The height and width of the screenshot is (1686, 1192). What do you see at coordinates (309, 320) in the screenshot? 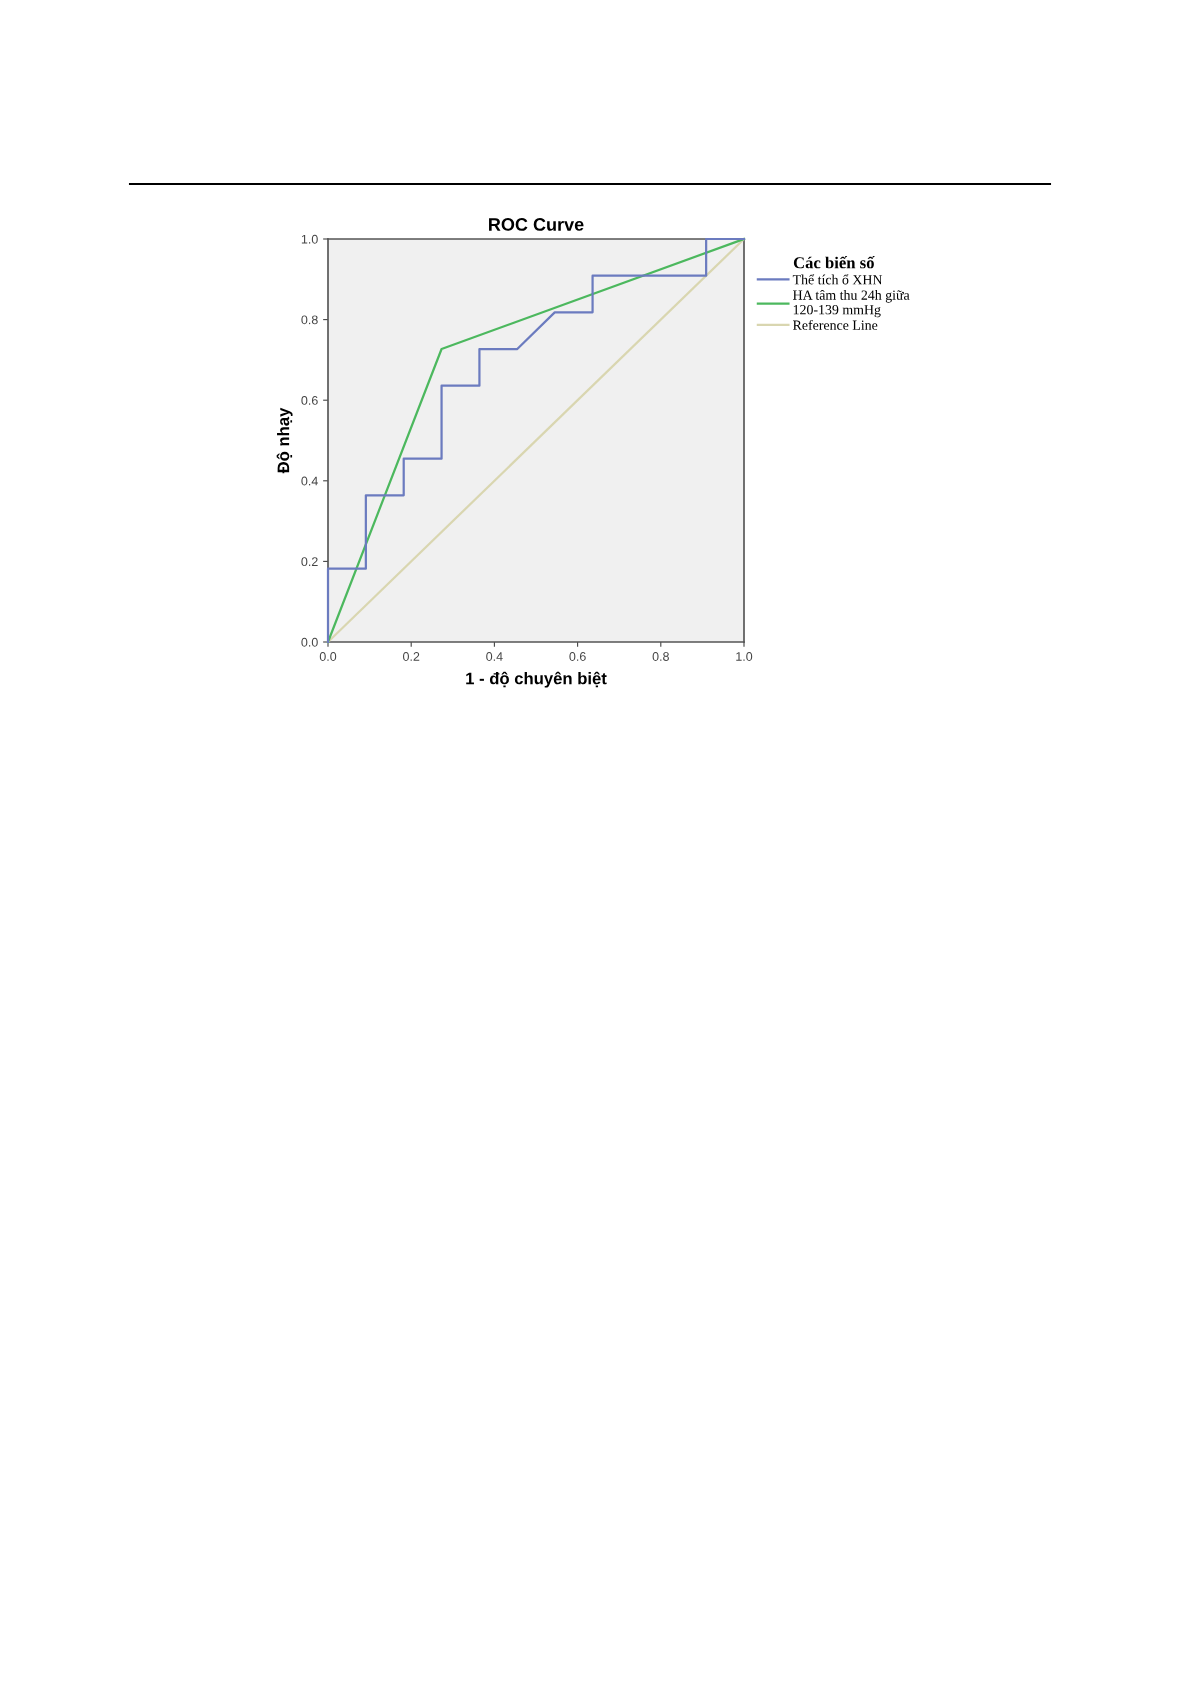
I see `y-tick-label: 0.8` at bounding box center [309, 320].